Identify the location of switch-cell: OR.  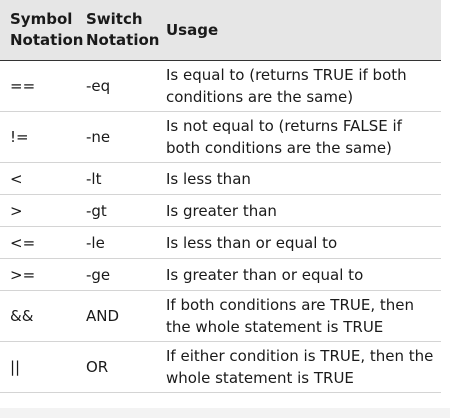
(120, 367).